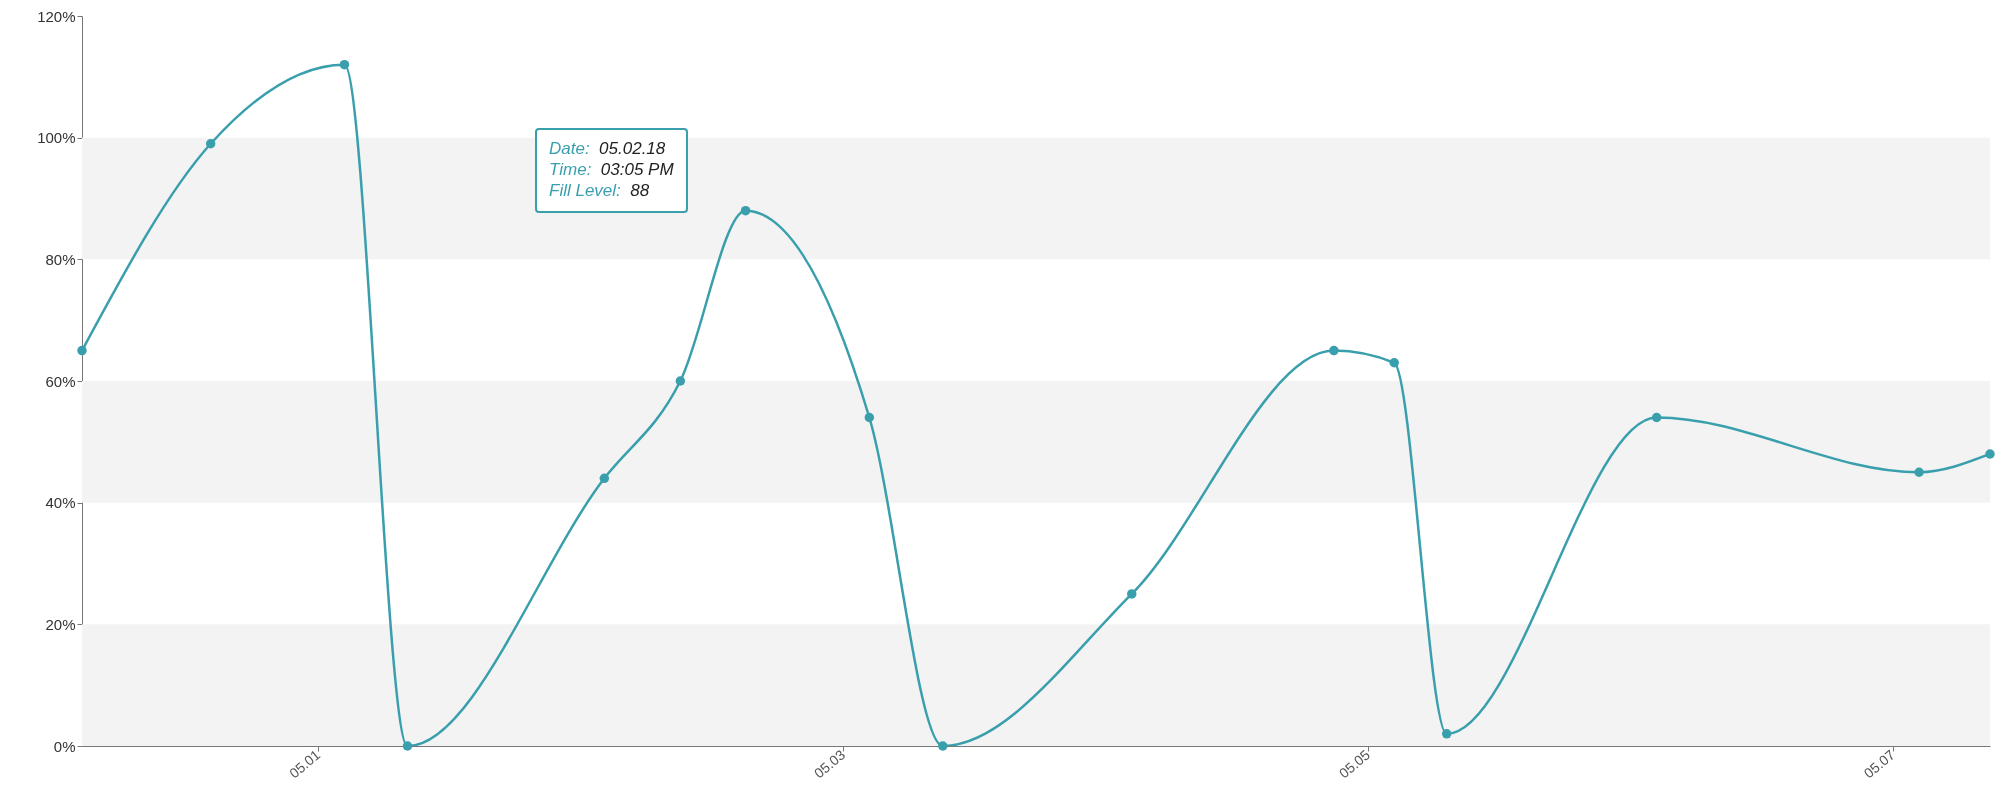  What do you see at coordinates (60, 259) in the screenshot?
I see `y-tick-label: 80%` at bounding box center [60, 259].